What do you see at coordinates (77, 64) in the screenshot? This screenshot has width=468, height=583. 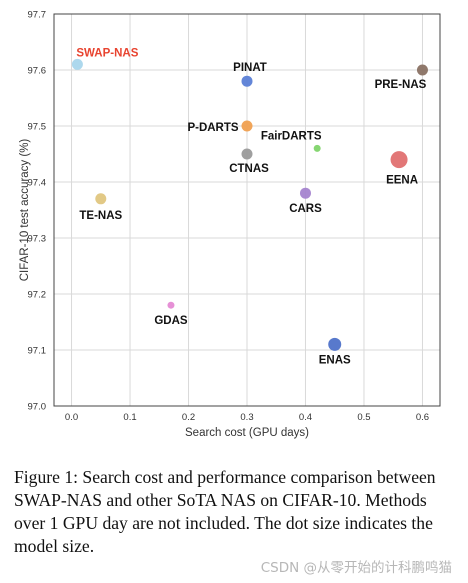 I see `data-point-swap-nas` at bounding box center [77, 64].